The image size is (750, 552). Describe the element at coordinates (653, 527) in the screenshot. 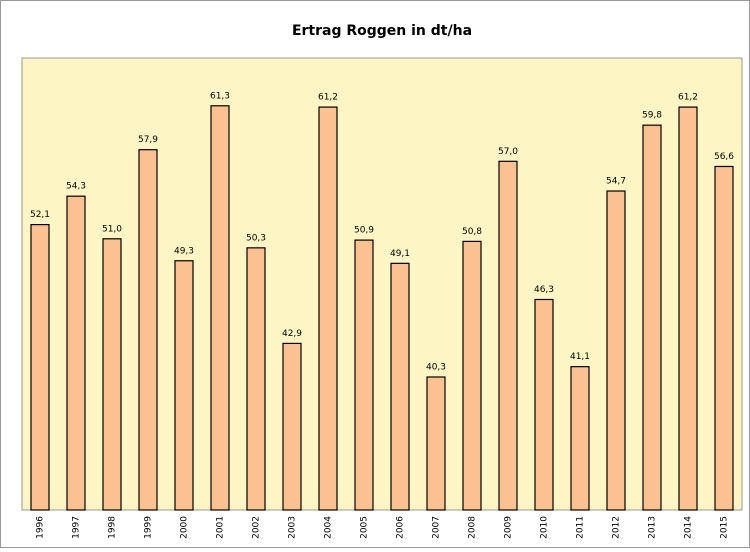

I see `x-tick-label: 2013` at that location.